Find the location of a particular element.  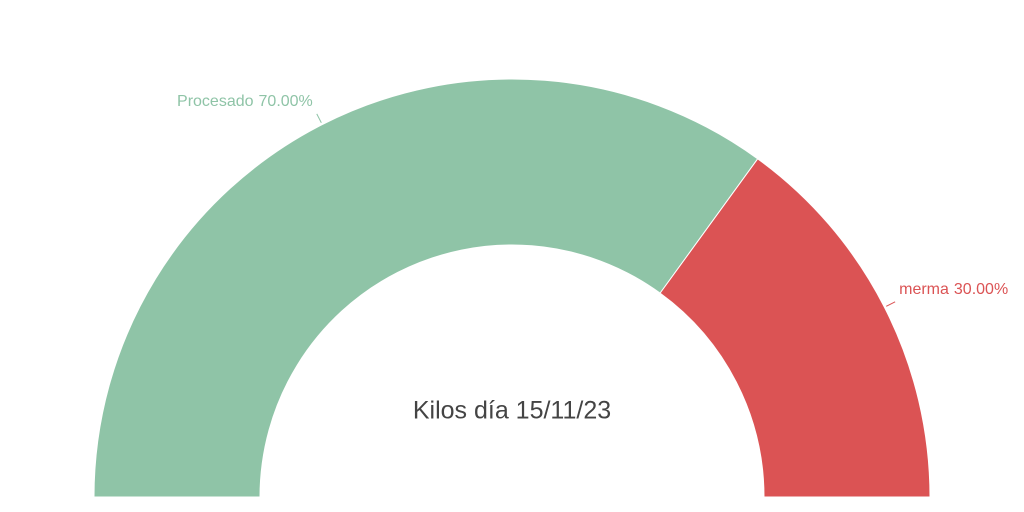

label-category: Procesado is located at coordinates (215, 101).